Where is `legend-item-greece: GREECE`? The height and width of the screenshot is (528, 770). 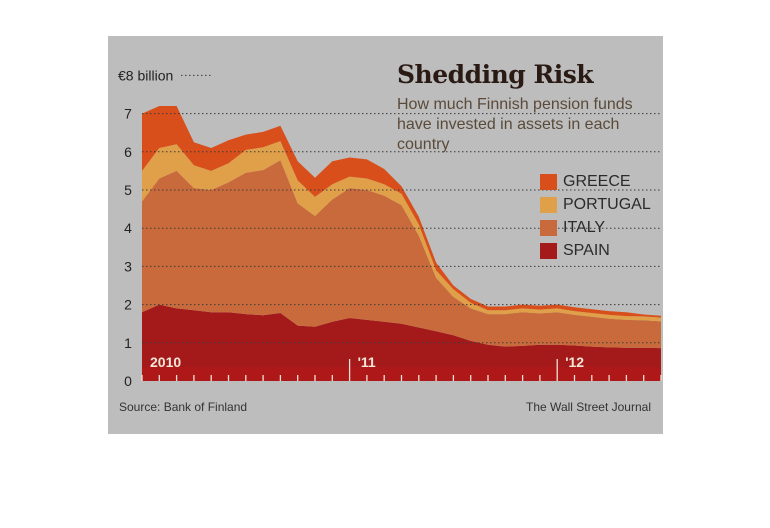
legend-item-greece: GREECE is located at coordinates (595, 181).